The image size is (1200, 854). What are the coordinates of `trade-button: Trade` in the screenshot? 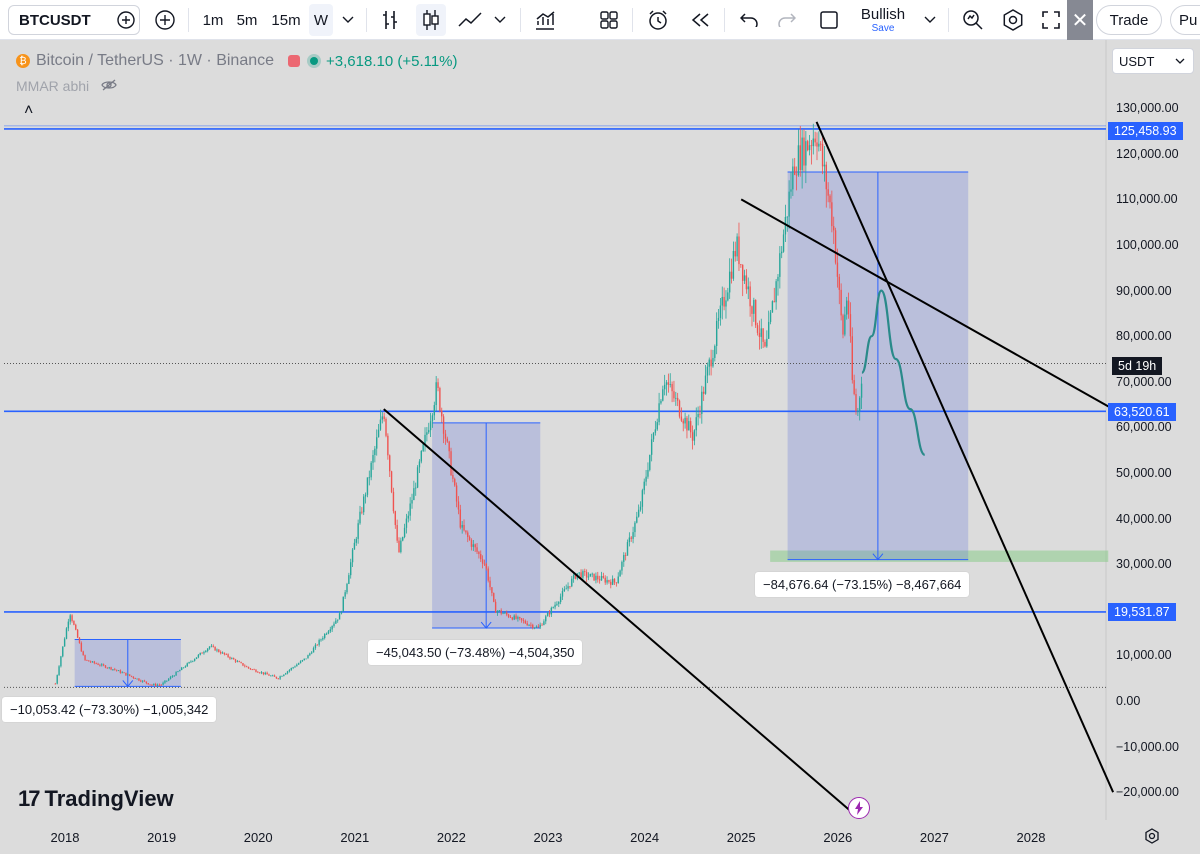 It's located at (1129, 20).